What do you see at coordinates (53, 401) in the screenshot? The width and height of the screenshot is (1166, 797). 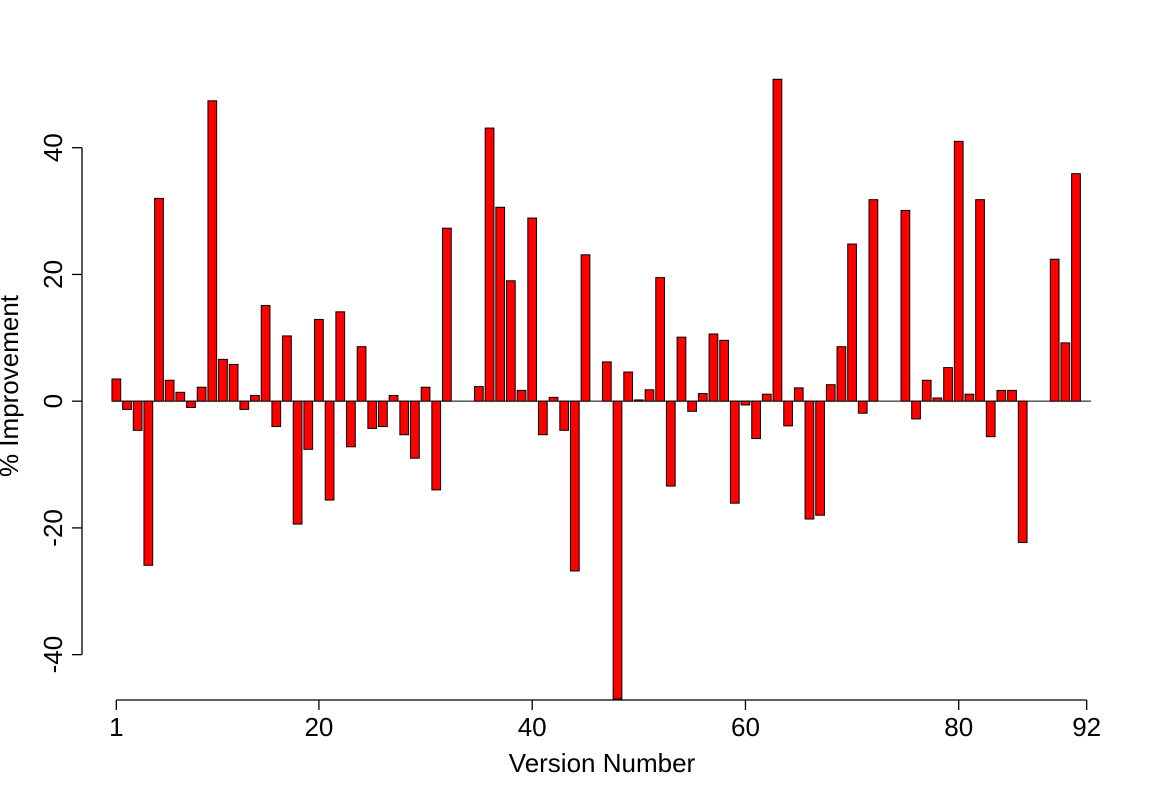 I see `y-tick-label-0: 0` at bounding box center [53, 401].